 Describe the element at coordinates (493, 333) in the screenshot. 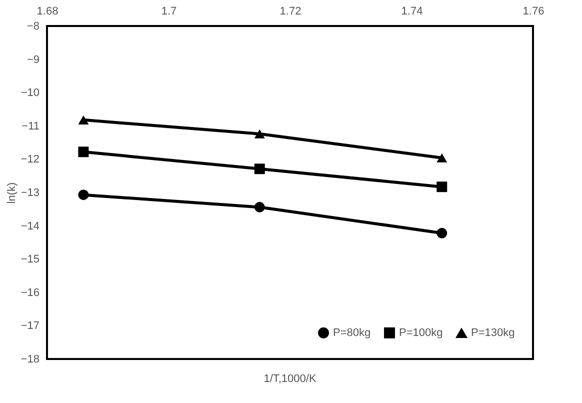

I see `legend-label: P=130kg` at that location.